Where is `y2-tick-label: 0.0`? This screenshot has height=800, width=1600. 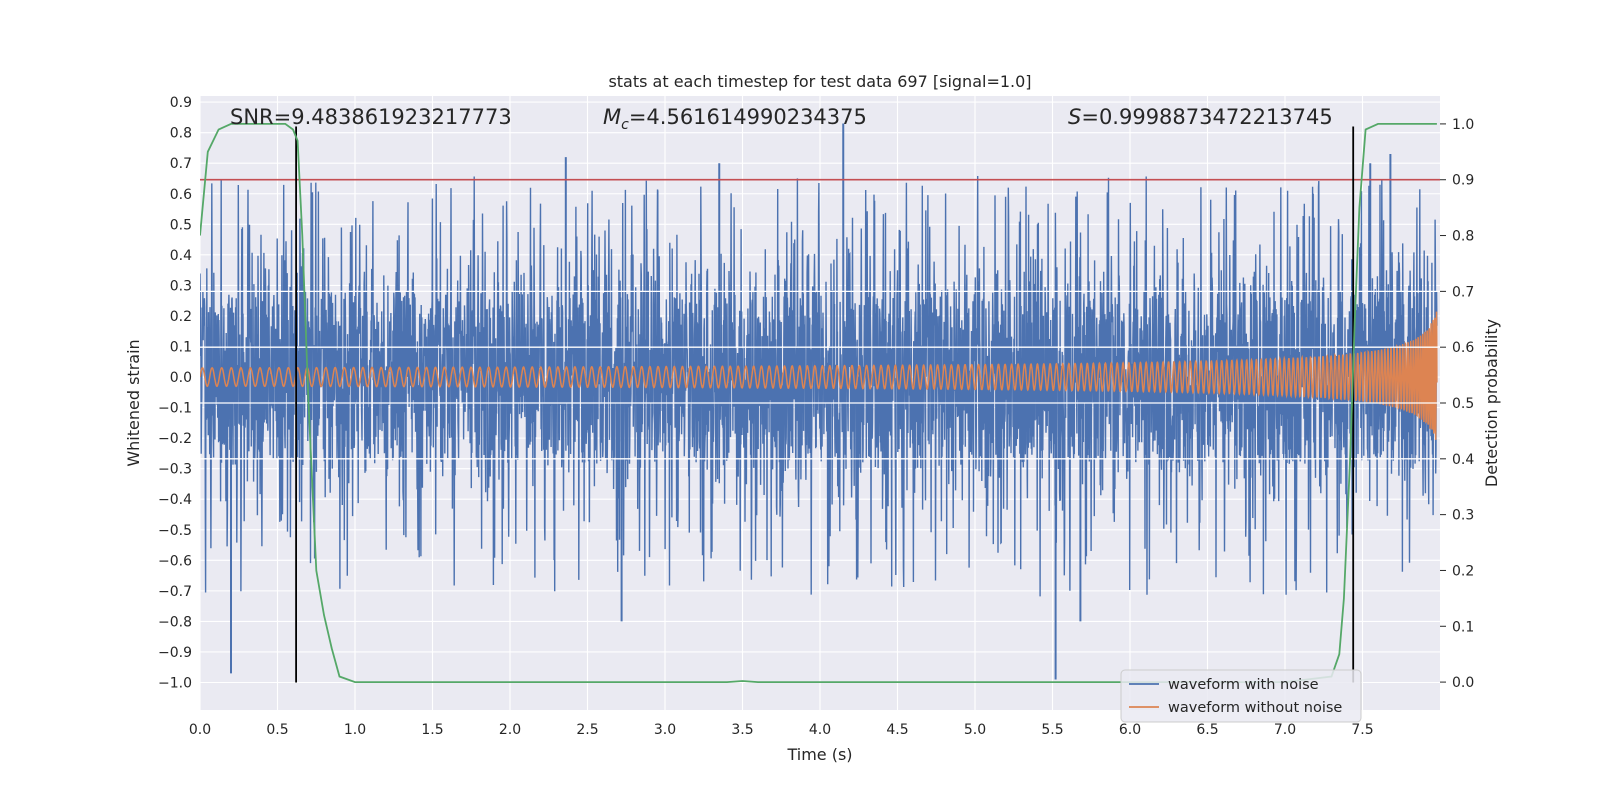 y2-tick-label: 0.0 is located at coordinates (1463, 683).